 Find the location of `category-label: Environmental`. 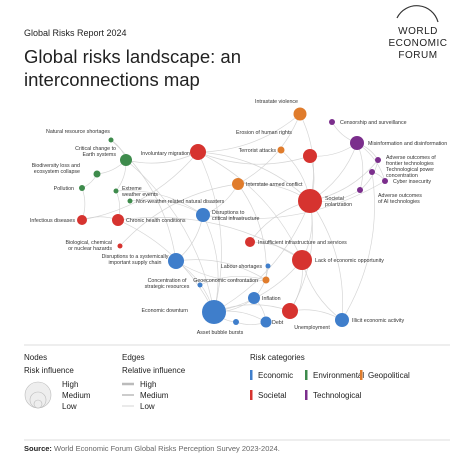

category-label: Environmental is located at coordinates (338, 375).